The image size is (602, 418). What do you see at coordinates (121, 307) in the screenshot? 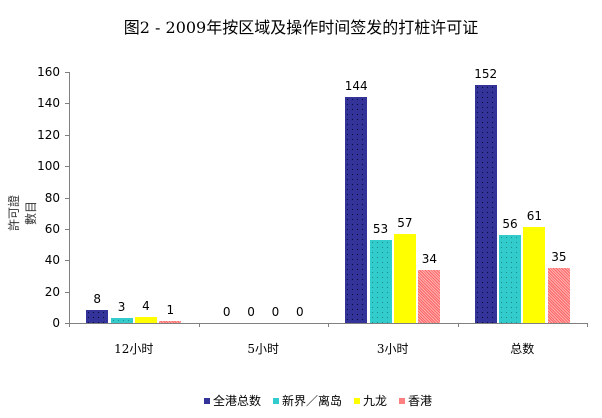
I see `data-label: 3` at bounding box center [121, 307].